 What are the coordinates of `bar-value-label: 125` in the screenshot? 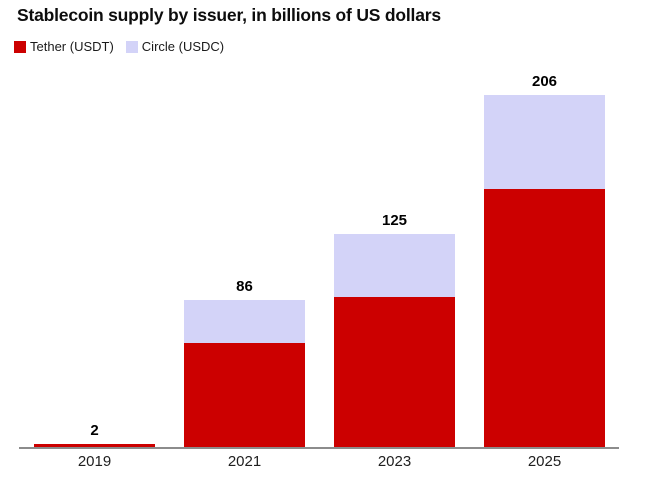 It's located at (394, 220).